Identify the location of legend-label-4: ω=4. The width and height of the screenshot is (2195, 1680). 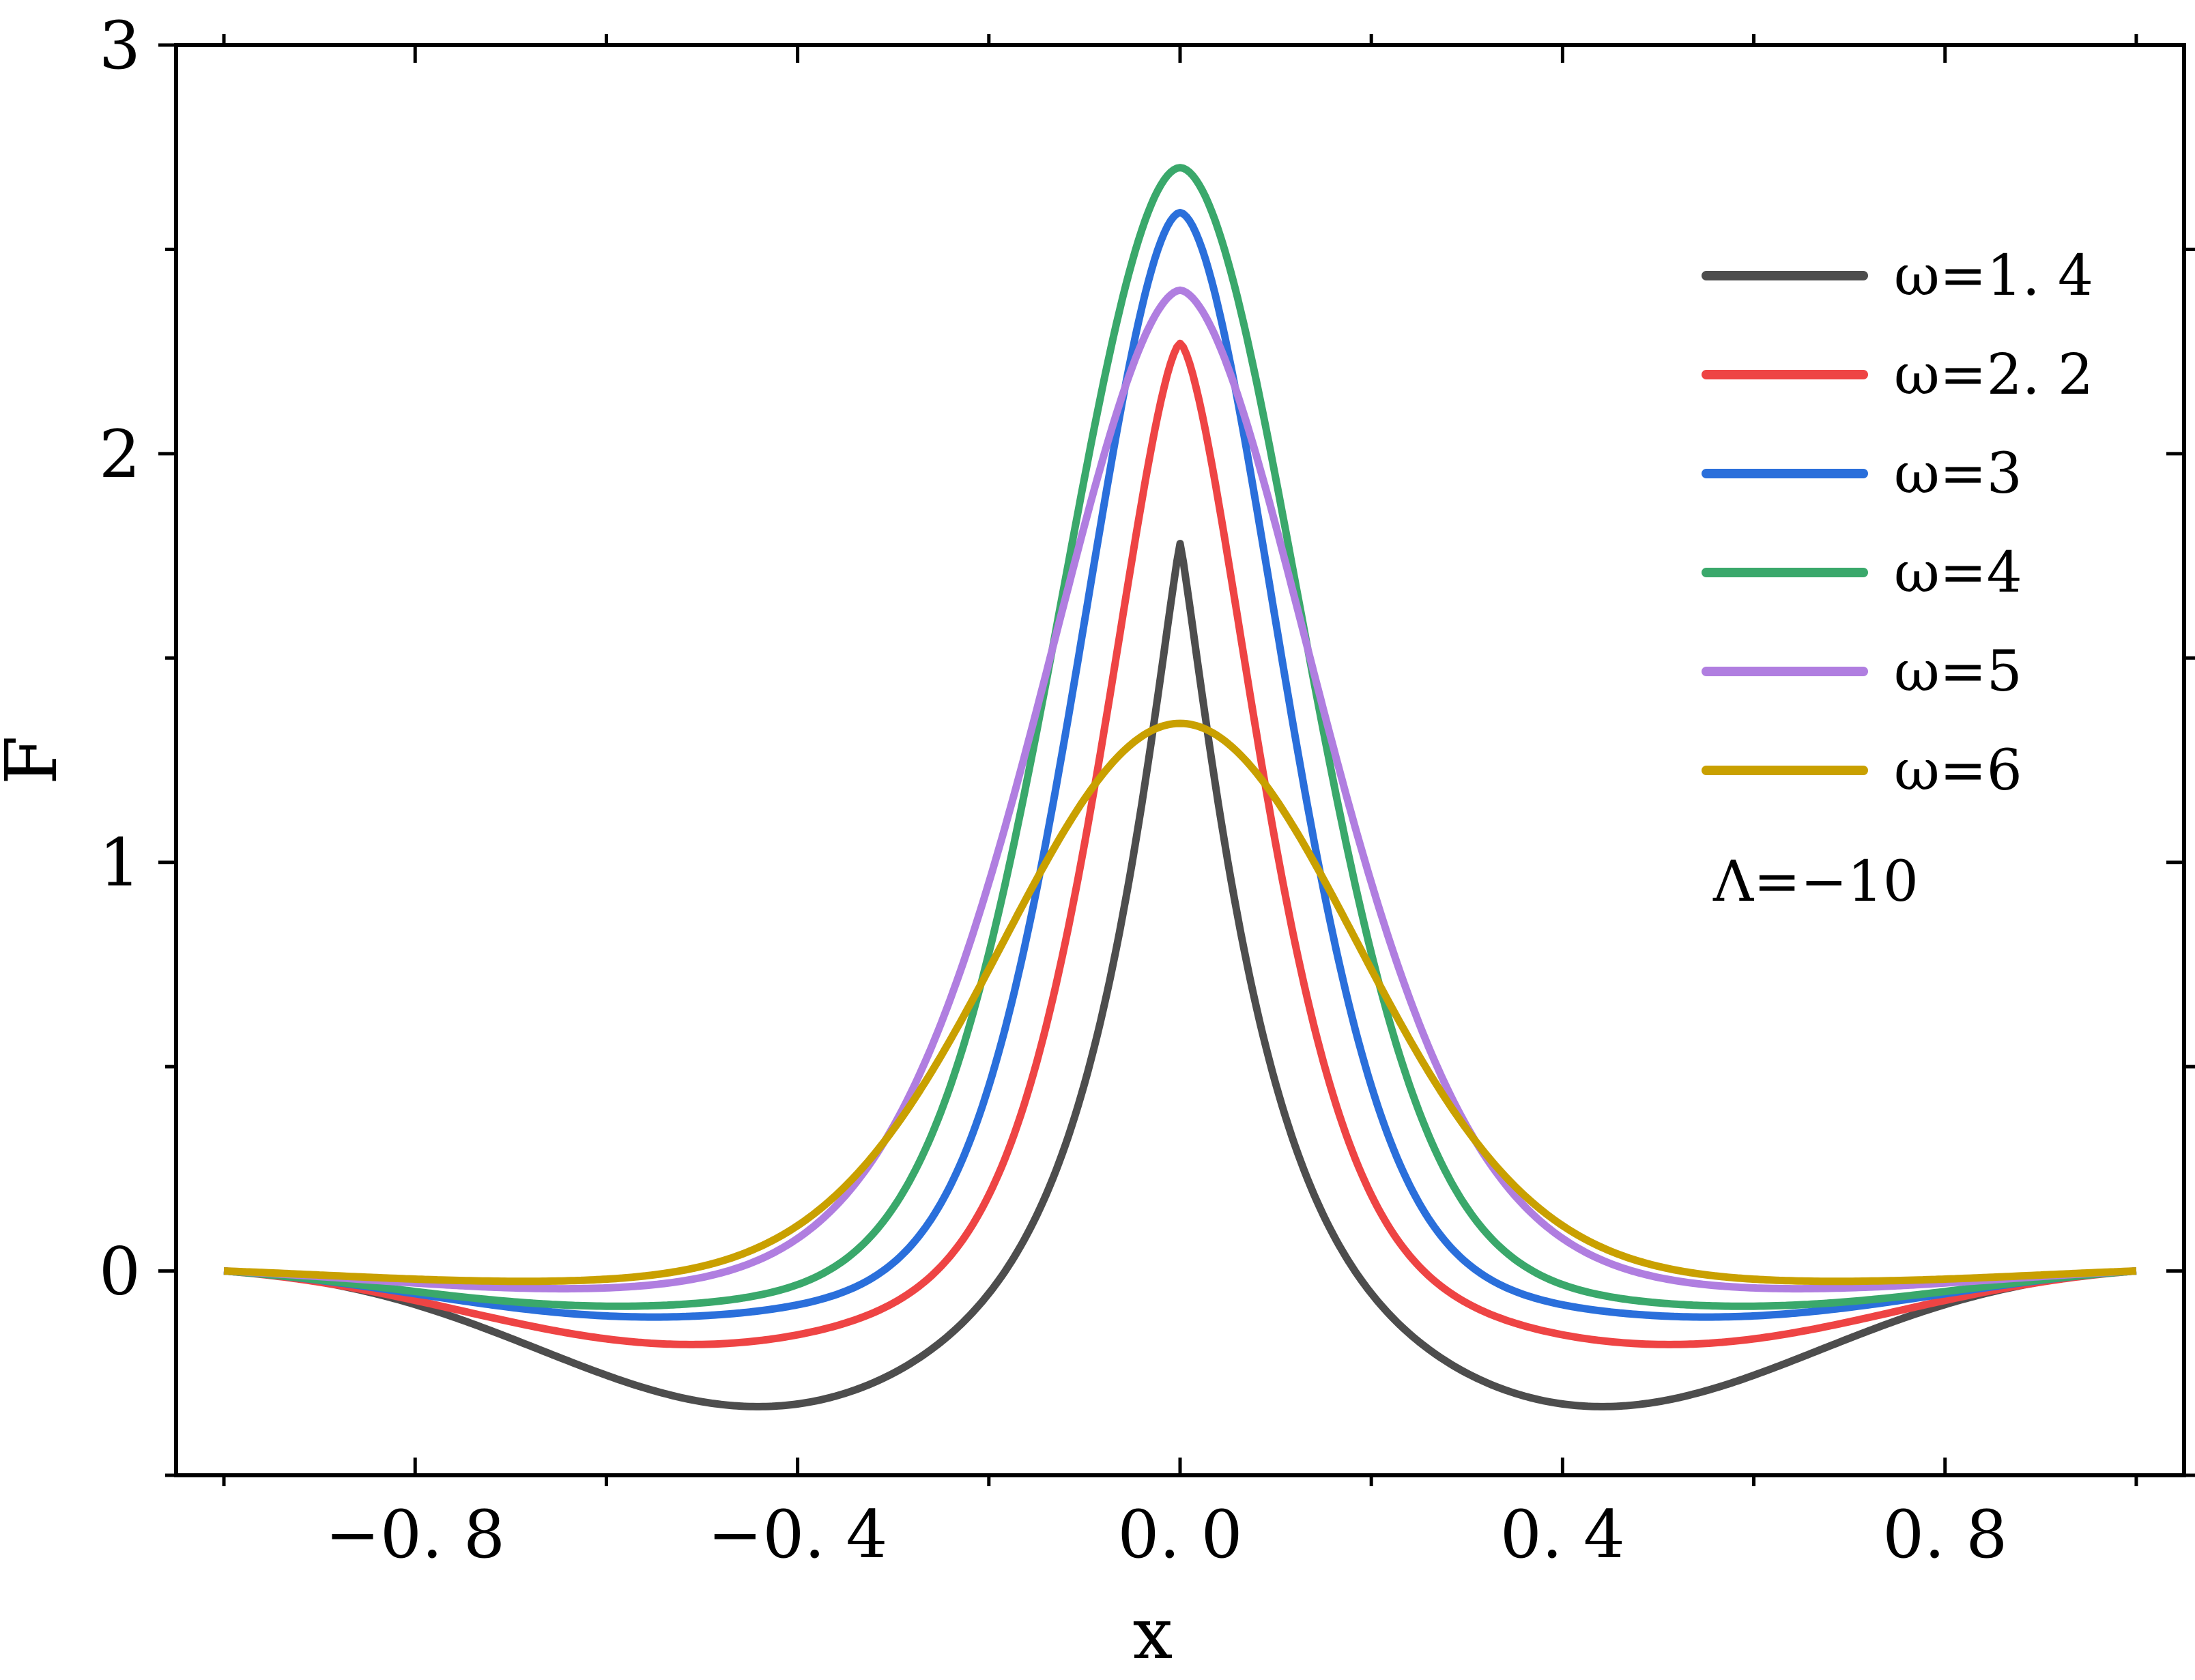
(1958, 572).